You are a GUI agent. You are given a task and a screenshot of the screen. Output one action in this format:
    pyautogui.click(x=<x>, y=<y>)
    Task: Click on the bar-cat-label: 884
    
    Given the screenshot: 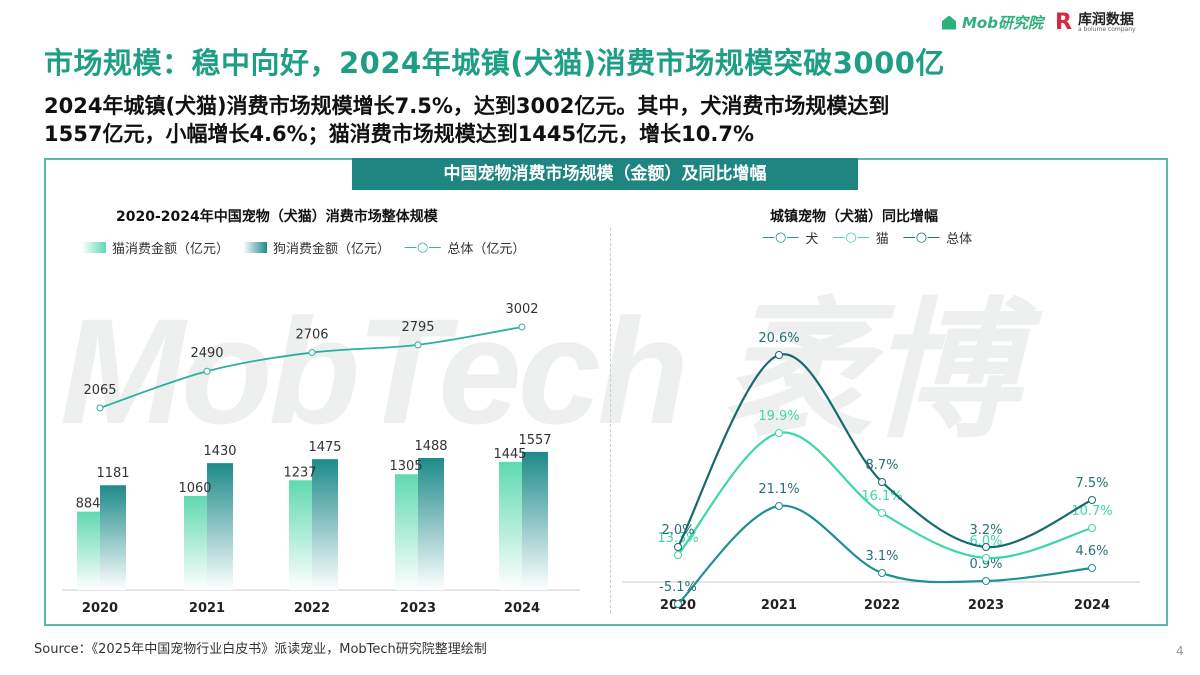 What is the action you would take?
    pyautogui.click(x=88, y=504)
    